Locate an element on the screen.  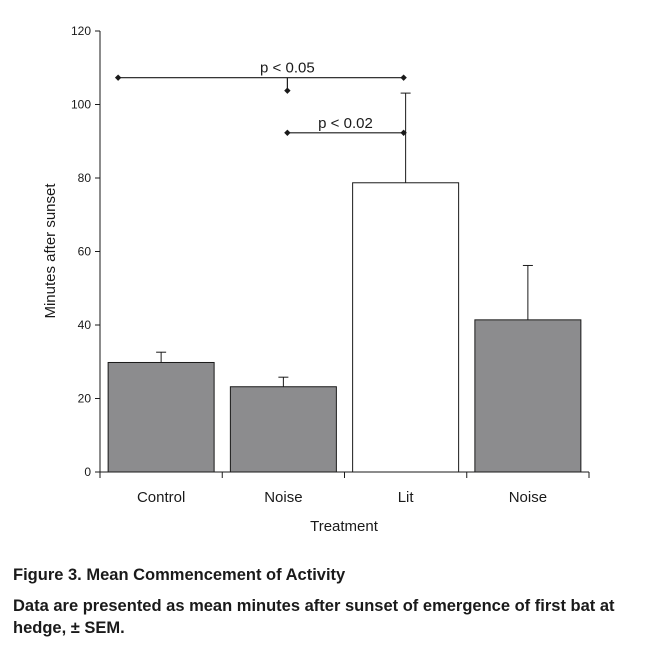
figure-title: Figure 3. Mean Commencement of Activity is located at coordinates (179, 575).